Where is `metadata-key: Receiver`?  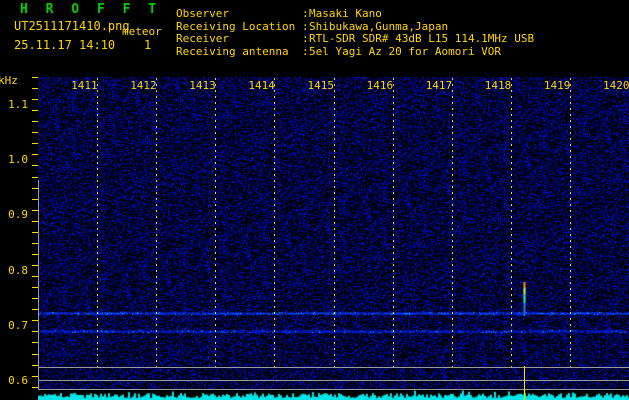 metadata-key: Receiver is located at coordinates (202, 39).